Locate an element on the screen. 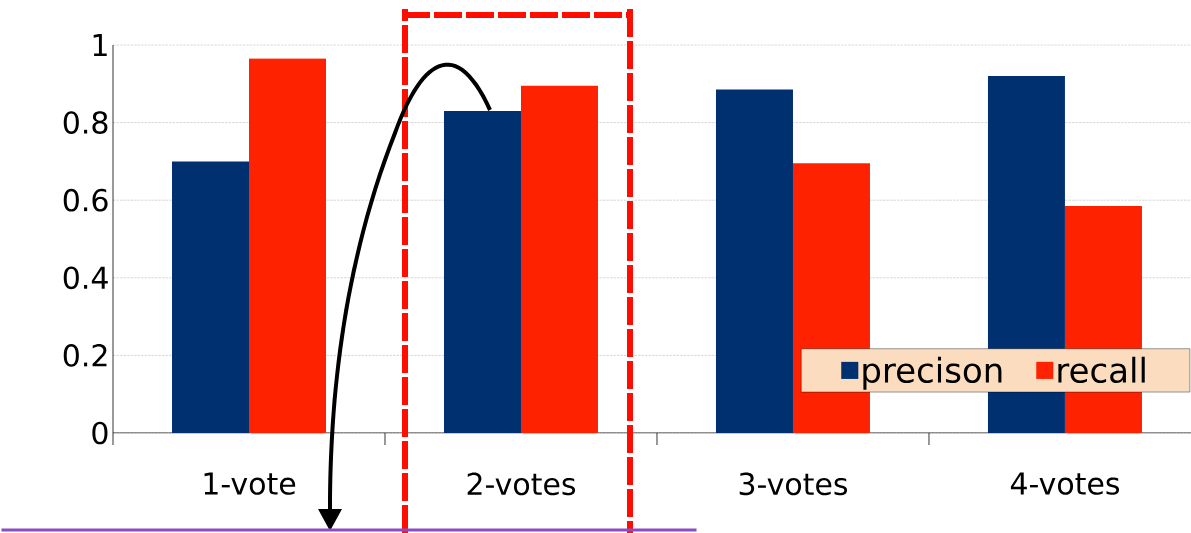 The width and height of the screenshot is (1191, 533). x-tick-label: 1-vote is located at coordinates (250, 483).